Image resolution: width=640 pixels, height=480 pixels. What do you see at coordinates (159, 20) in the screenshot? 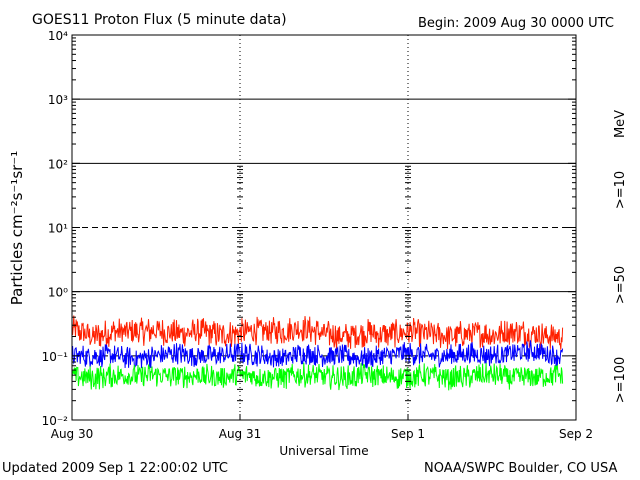
I see `chart-title: GOES11 Proton Flux (5 minute data)` at bounding box center [159, 20].